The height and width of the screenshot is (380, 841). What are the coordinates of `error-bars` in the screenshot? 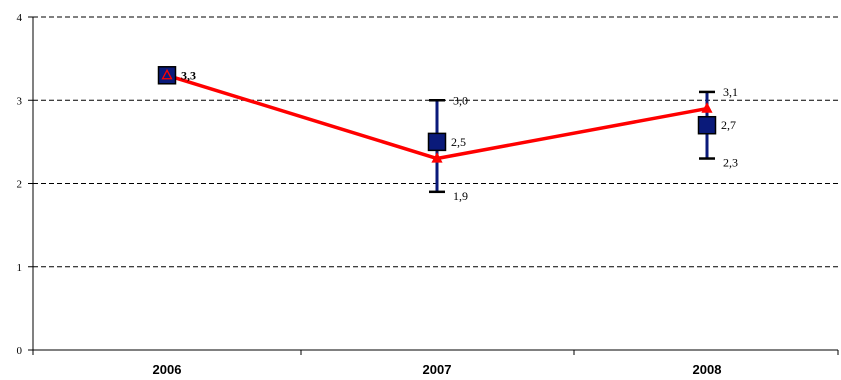 It's located at (572, 142).